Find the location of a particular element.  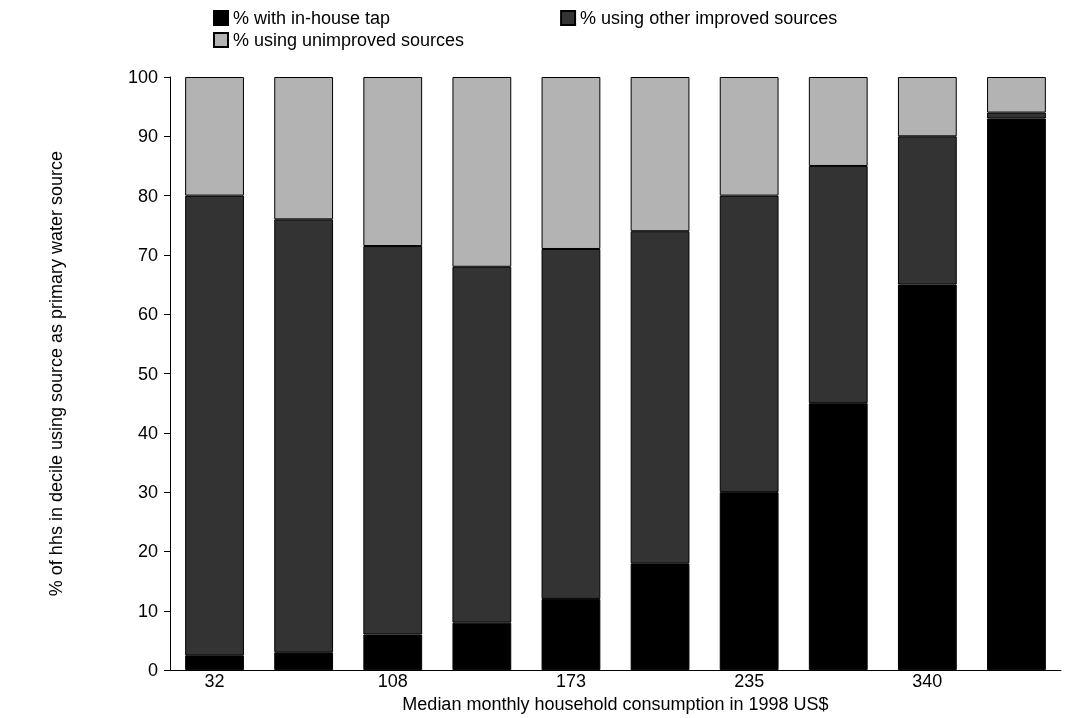

y-tick-label: 90 is located at coordinates (147, 136).